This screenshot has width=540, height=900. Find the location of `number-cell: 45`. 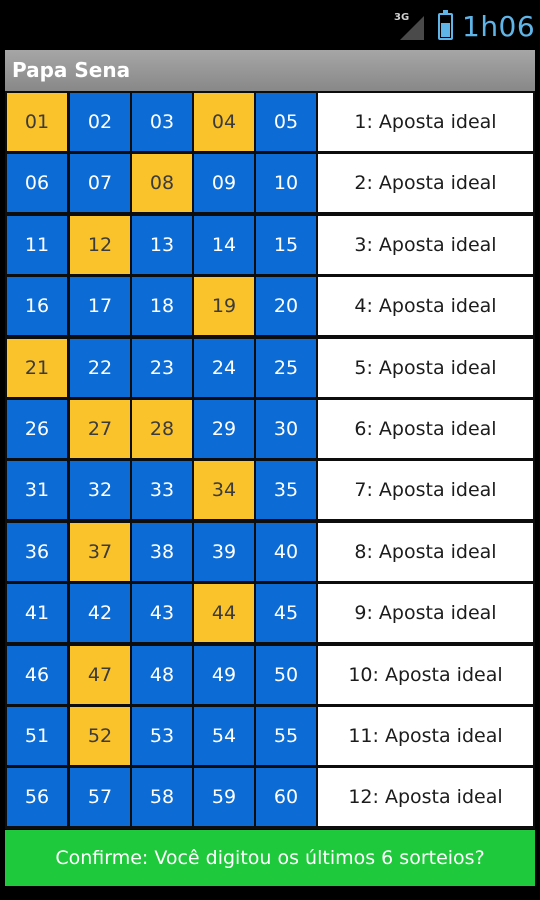

number-cell: 45 is located at coordinates (286, 613).